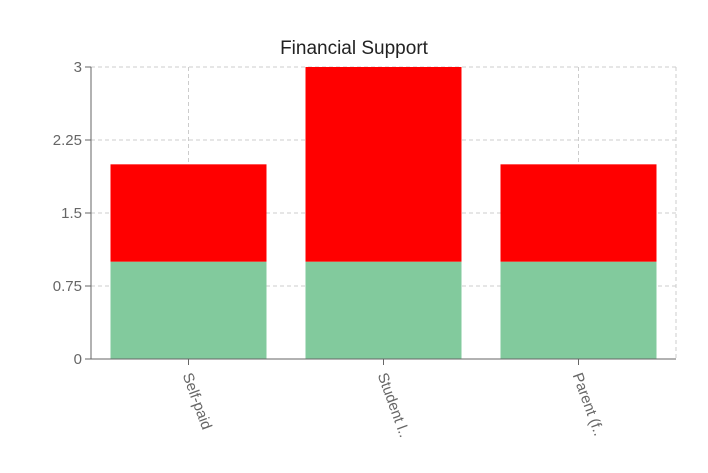 This screenshot has width=708, height=473. What do you see at coordinates (67, 140) in the screenshot?
I see `y-tick-label: 2.25` at bounding box center [67, 140].